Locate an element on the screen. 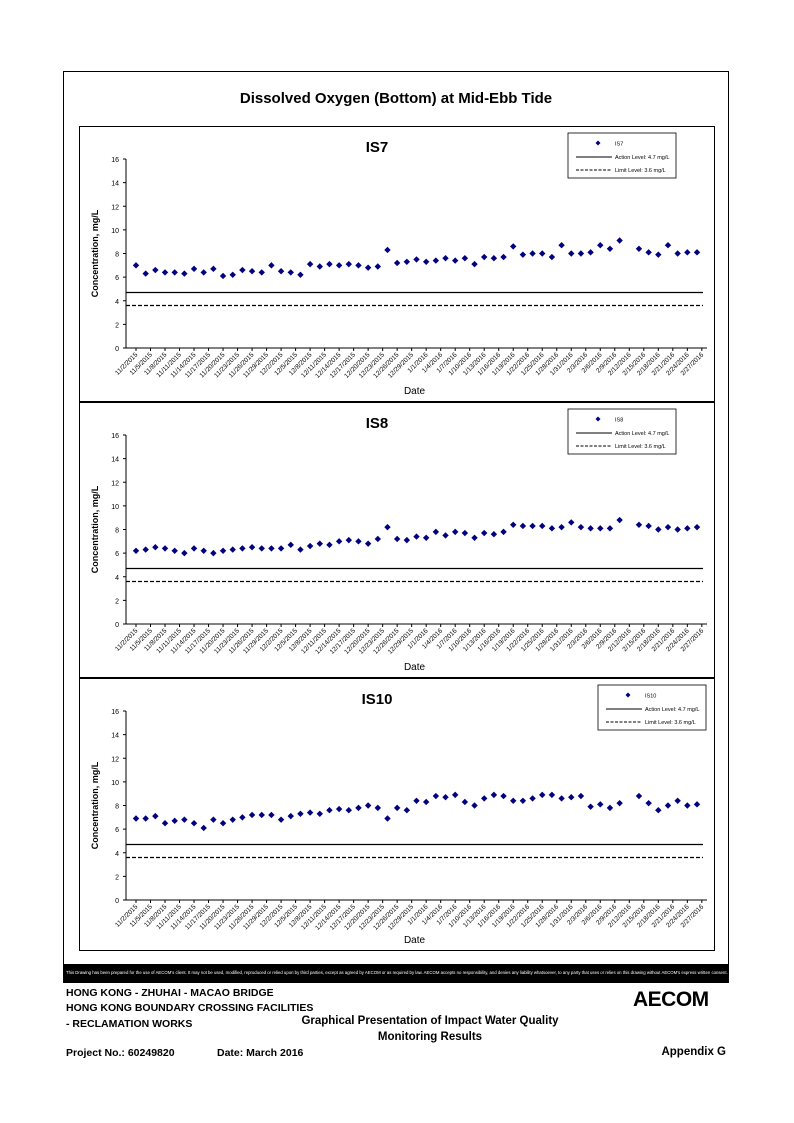 The height and width of the screenshot is (1123, 794). footer-line-1: HONG KONG - ZHUHAI - MACAO BRIDGE is located at coordinates (170, 993).